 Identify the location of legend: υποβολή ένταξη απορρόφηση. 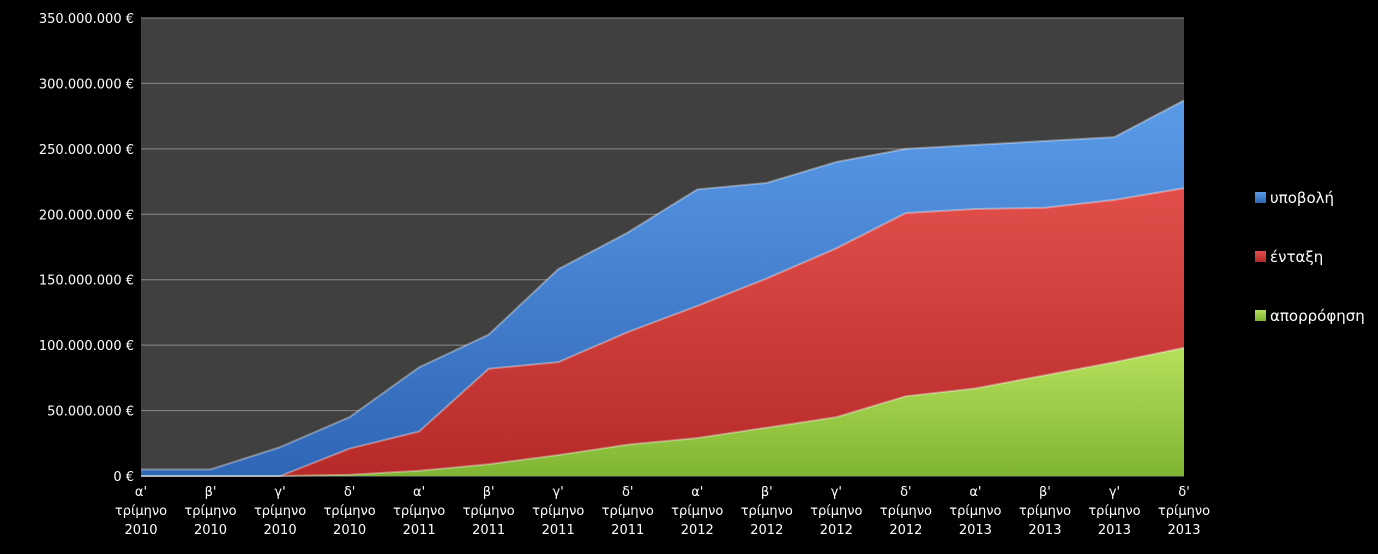
(1310, 257).